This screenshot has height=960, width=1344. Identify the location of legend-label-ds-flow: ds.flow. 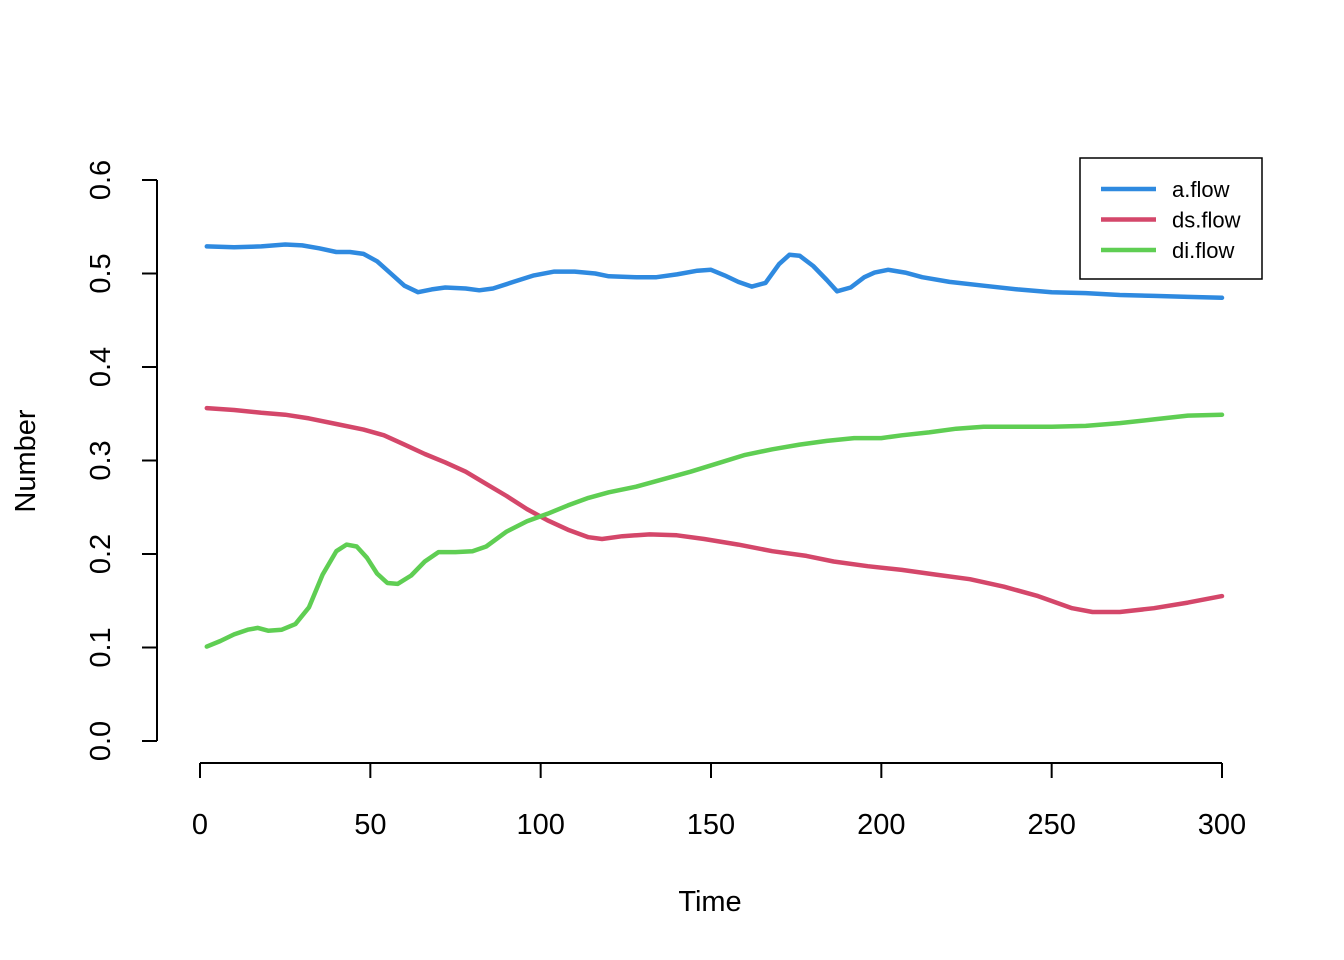
(1206, 220).